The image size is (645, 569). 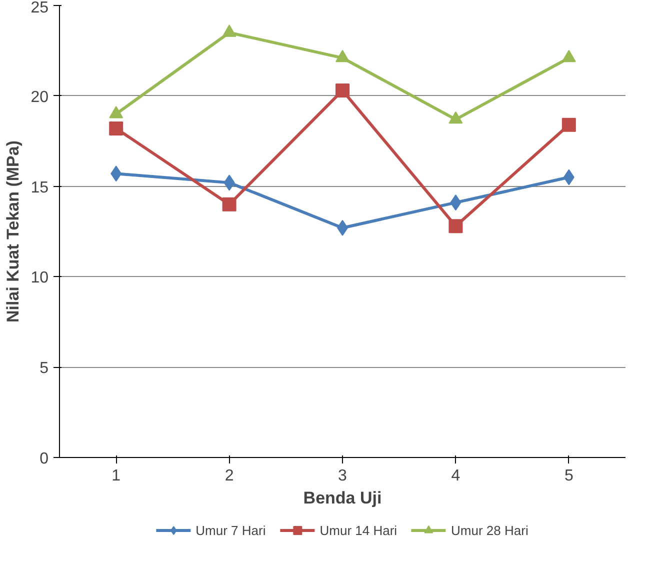 What do you see at coordinates (39, 187) in the screenshot?
I see `y-tick-label: 15` at bounding box center [39, 187].